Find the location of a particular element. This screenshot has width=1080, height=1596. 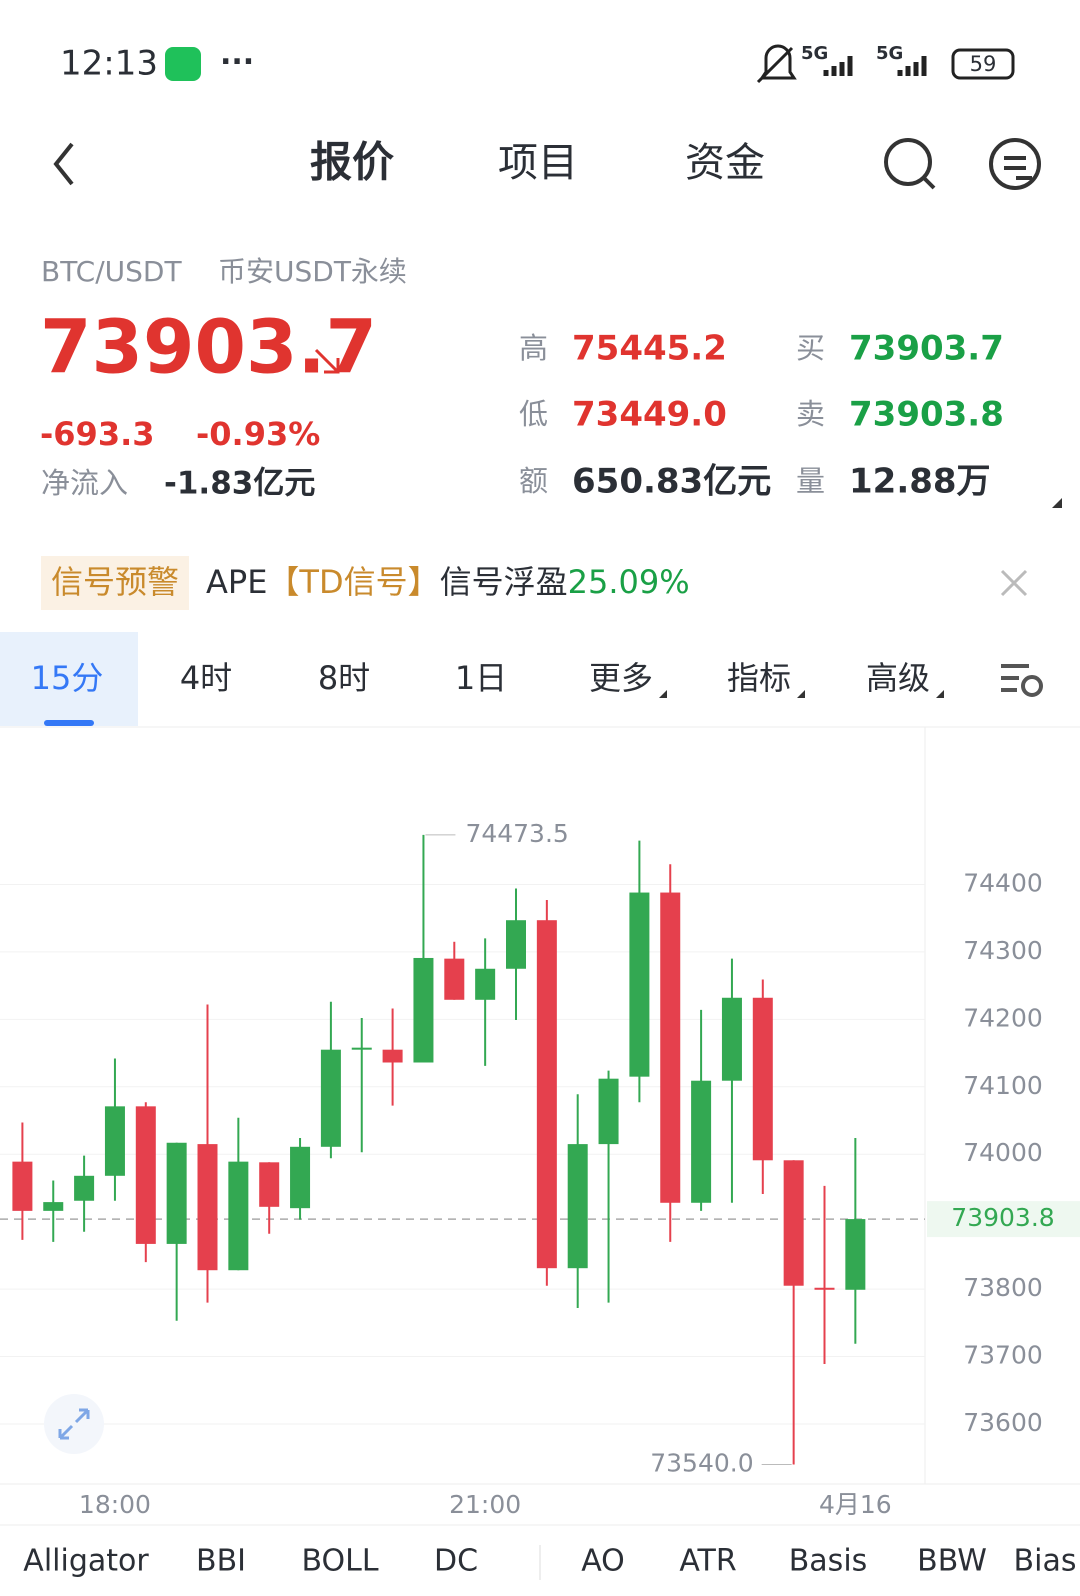

stat-label: 高 is located at coordinates (533, 348).